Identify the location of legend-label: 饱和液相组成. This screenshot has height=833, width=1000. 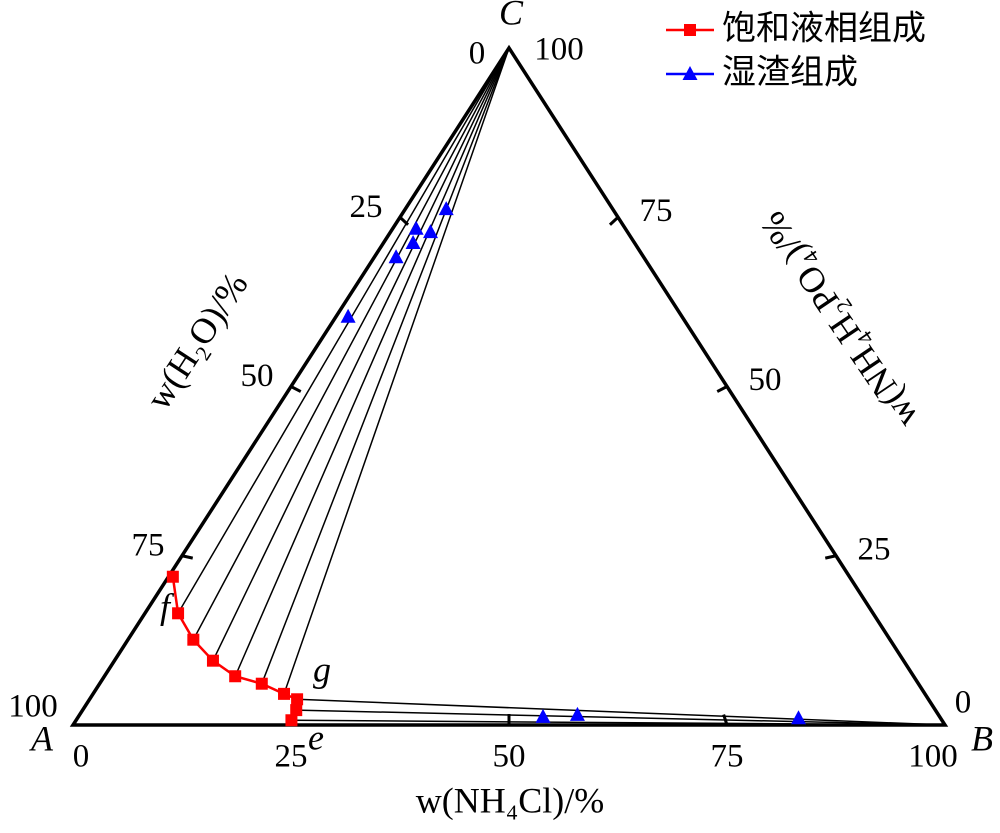
(824, 29).